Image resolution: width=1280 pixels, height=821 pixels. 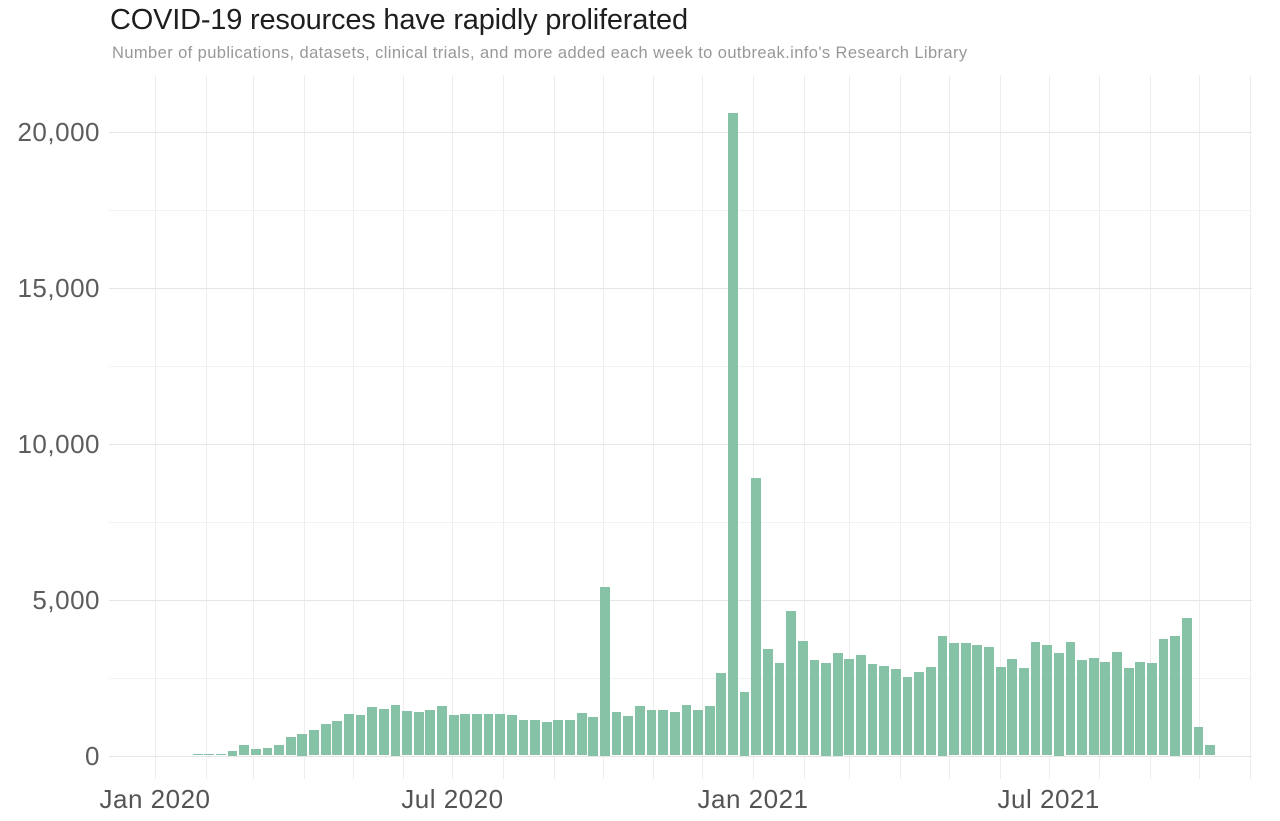 What do you see at coordinates (92, 755) in the screenshot?
I see `y-axis-tick-label: 0` at bounding box center [92, 755].